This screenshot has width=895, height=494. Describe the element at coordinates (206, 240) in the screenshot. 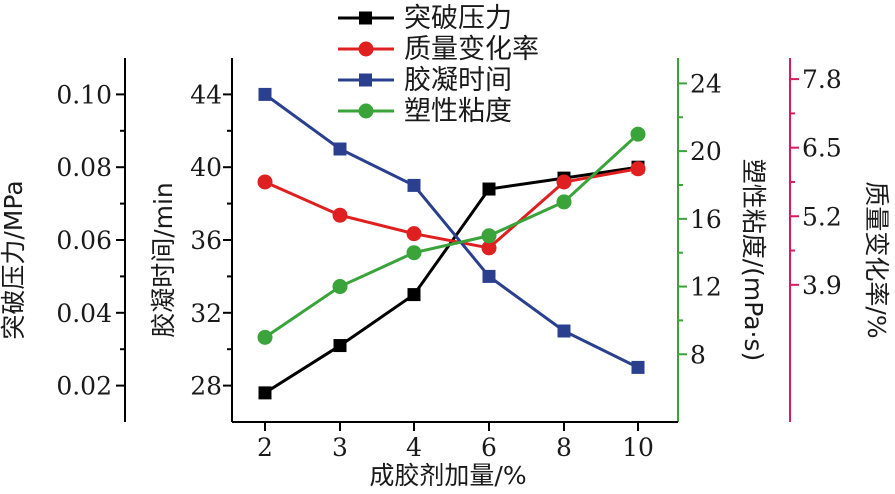

I see `y-tick-label-gel_time-2: 36` at that location.